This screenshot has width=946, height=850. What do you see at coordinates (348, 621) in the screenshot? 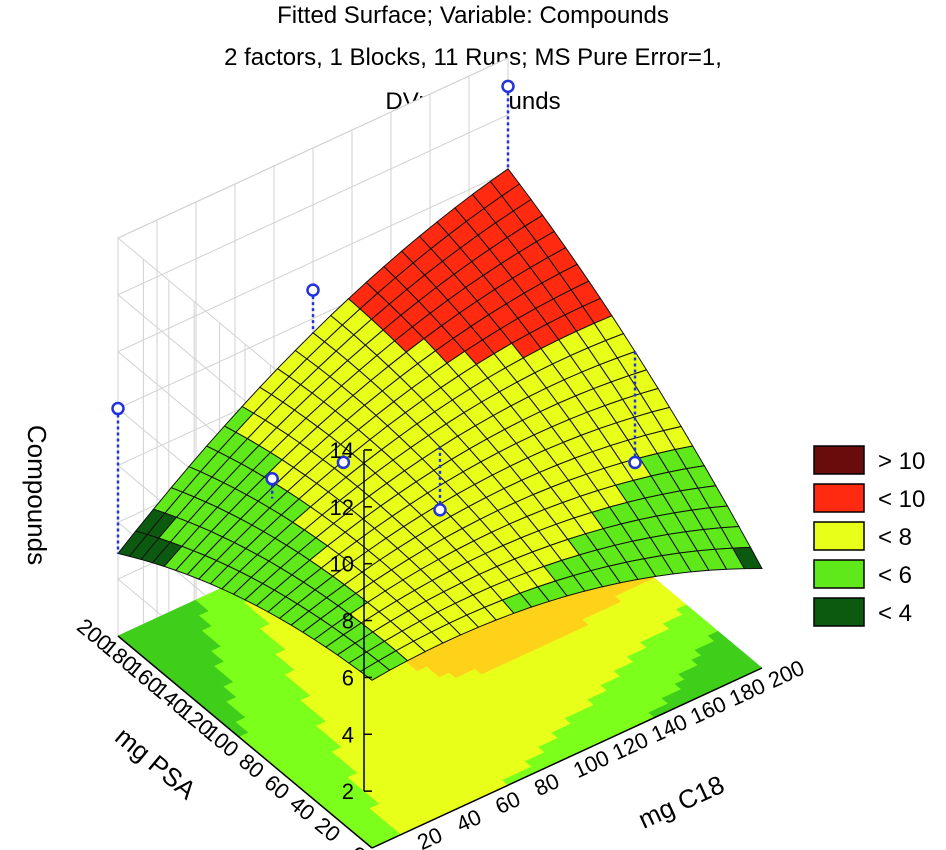
I see `z-tick-label: 8` at bounding box center [348, 621].